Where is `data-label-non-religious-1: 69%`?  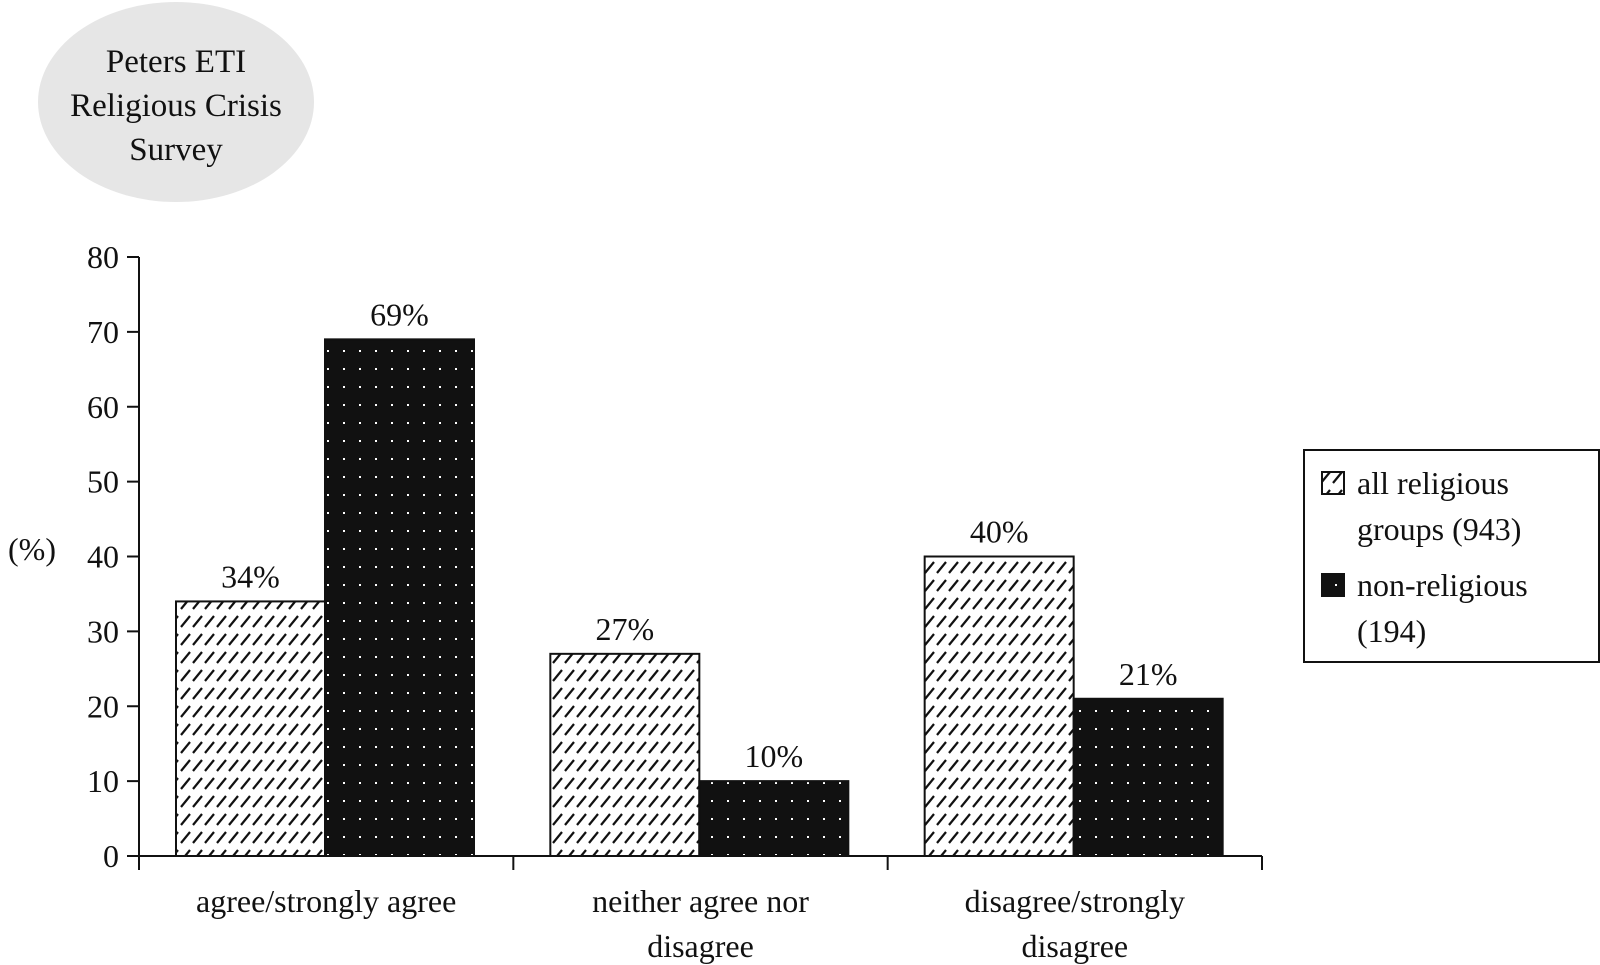 data-label-non-religious-1: 69% is located at coordinates (399, 314).